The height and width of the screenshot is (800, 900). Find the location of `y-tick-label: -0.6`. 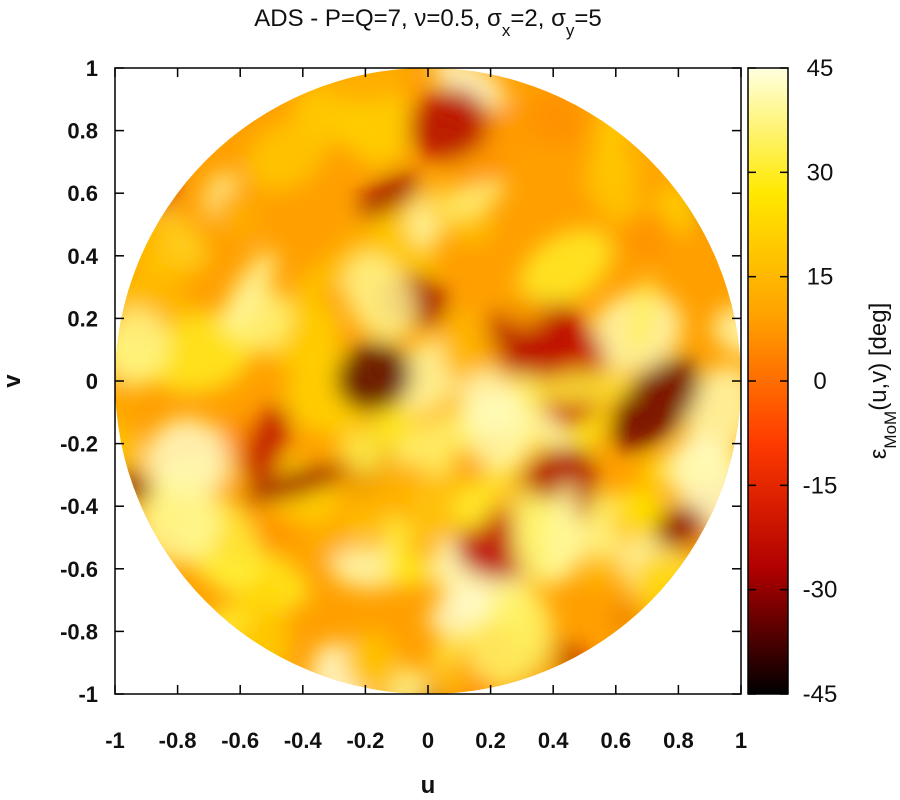

y-tick-label: -0.6 is located at coordinates (79, 569).